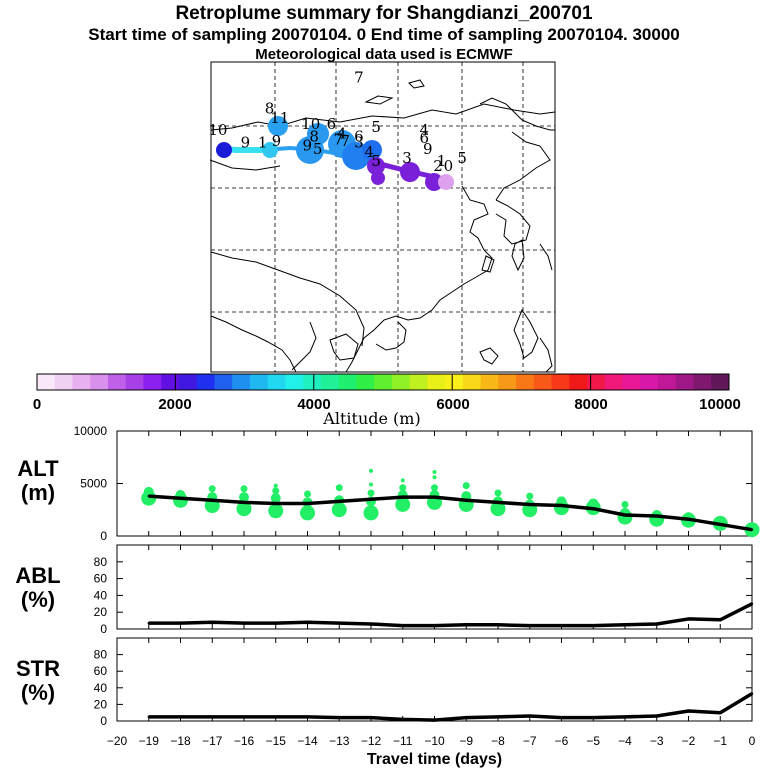  Describe the element at coordinates (450, 615) in the screenshot. I see `fraction-line` at that location.